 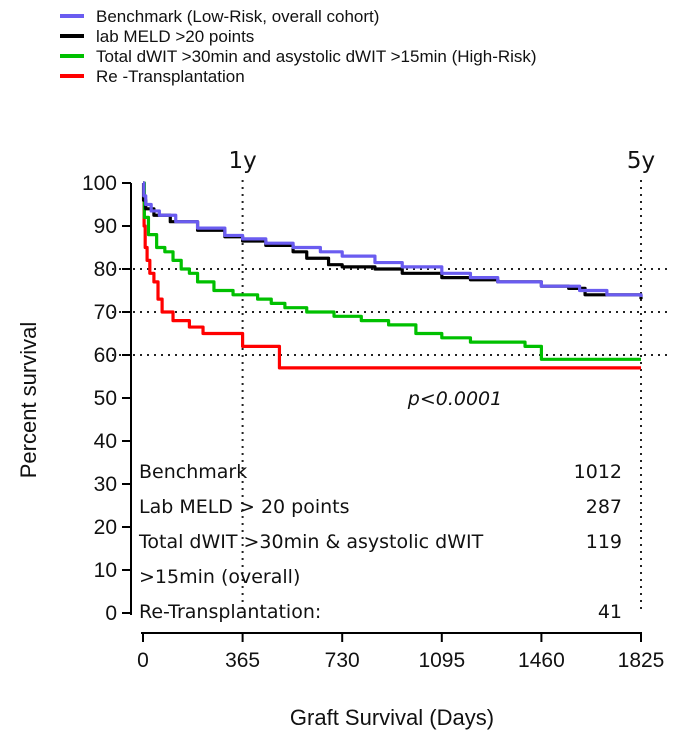 What do you see at coordinates (230, 612) in the screenshot?
I see `n-table-label: Re-Transplantation:` at bounding box center [230, 612].